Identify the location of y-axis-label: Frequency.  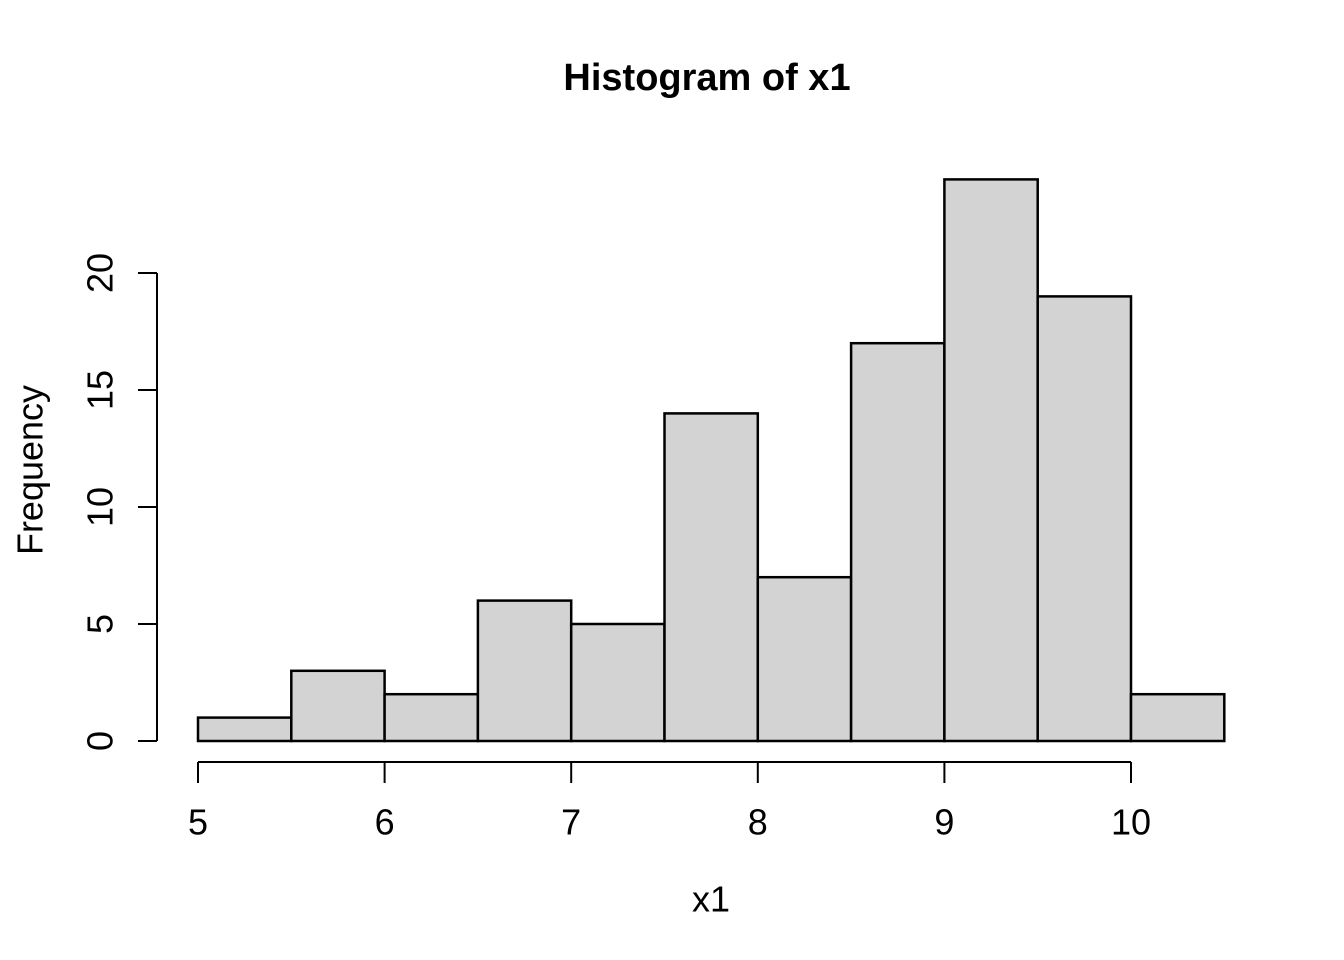
(30, 470).